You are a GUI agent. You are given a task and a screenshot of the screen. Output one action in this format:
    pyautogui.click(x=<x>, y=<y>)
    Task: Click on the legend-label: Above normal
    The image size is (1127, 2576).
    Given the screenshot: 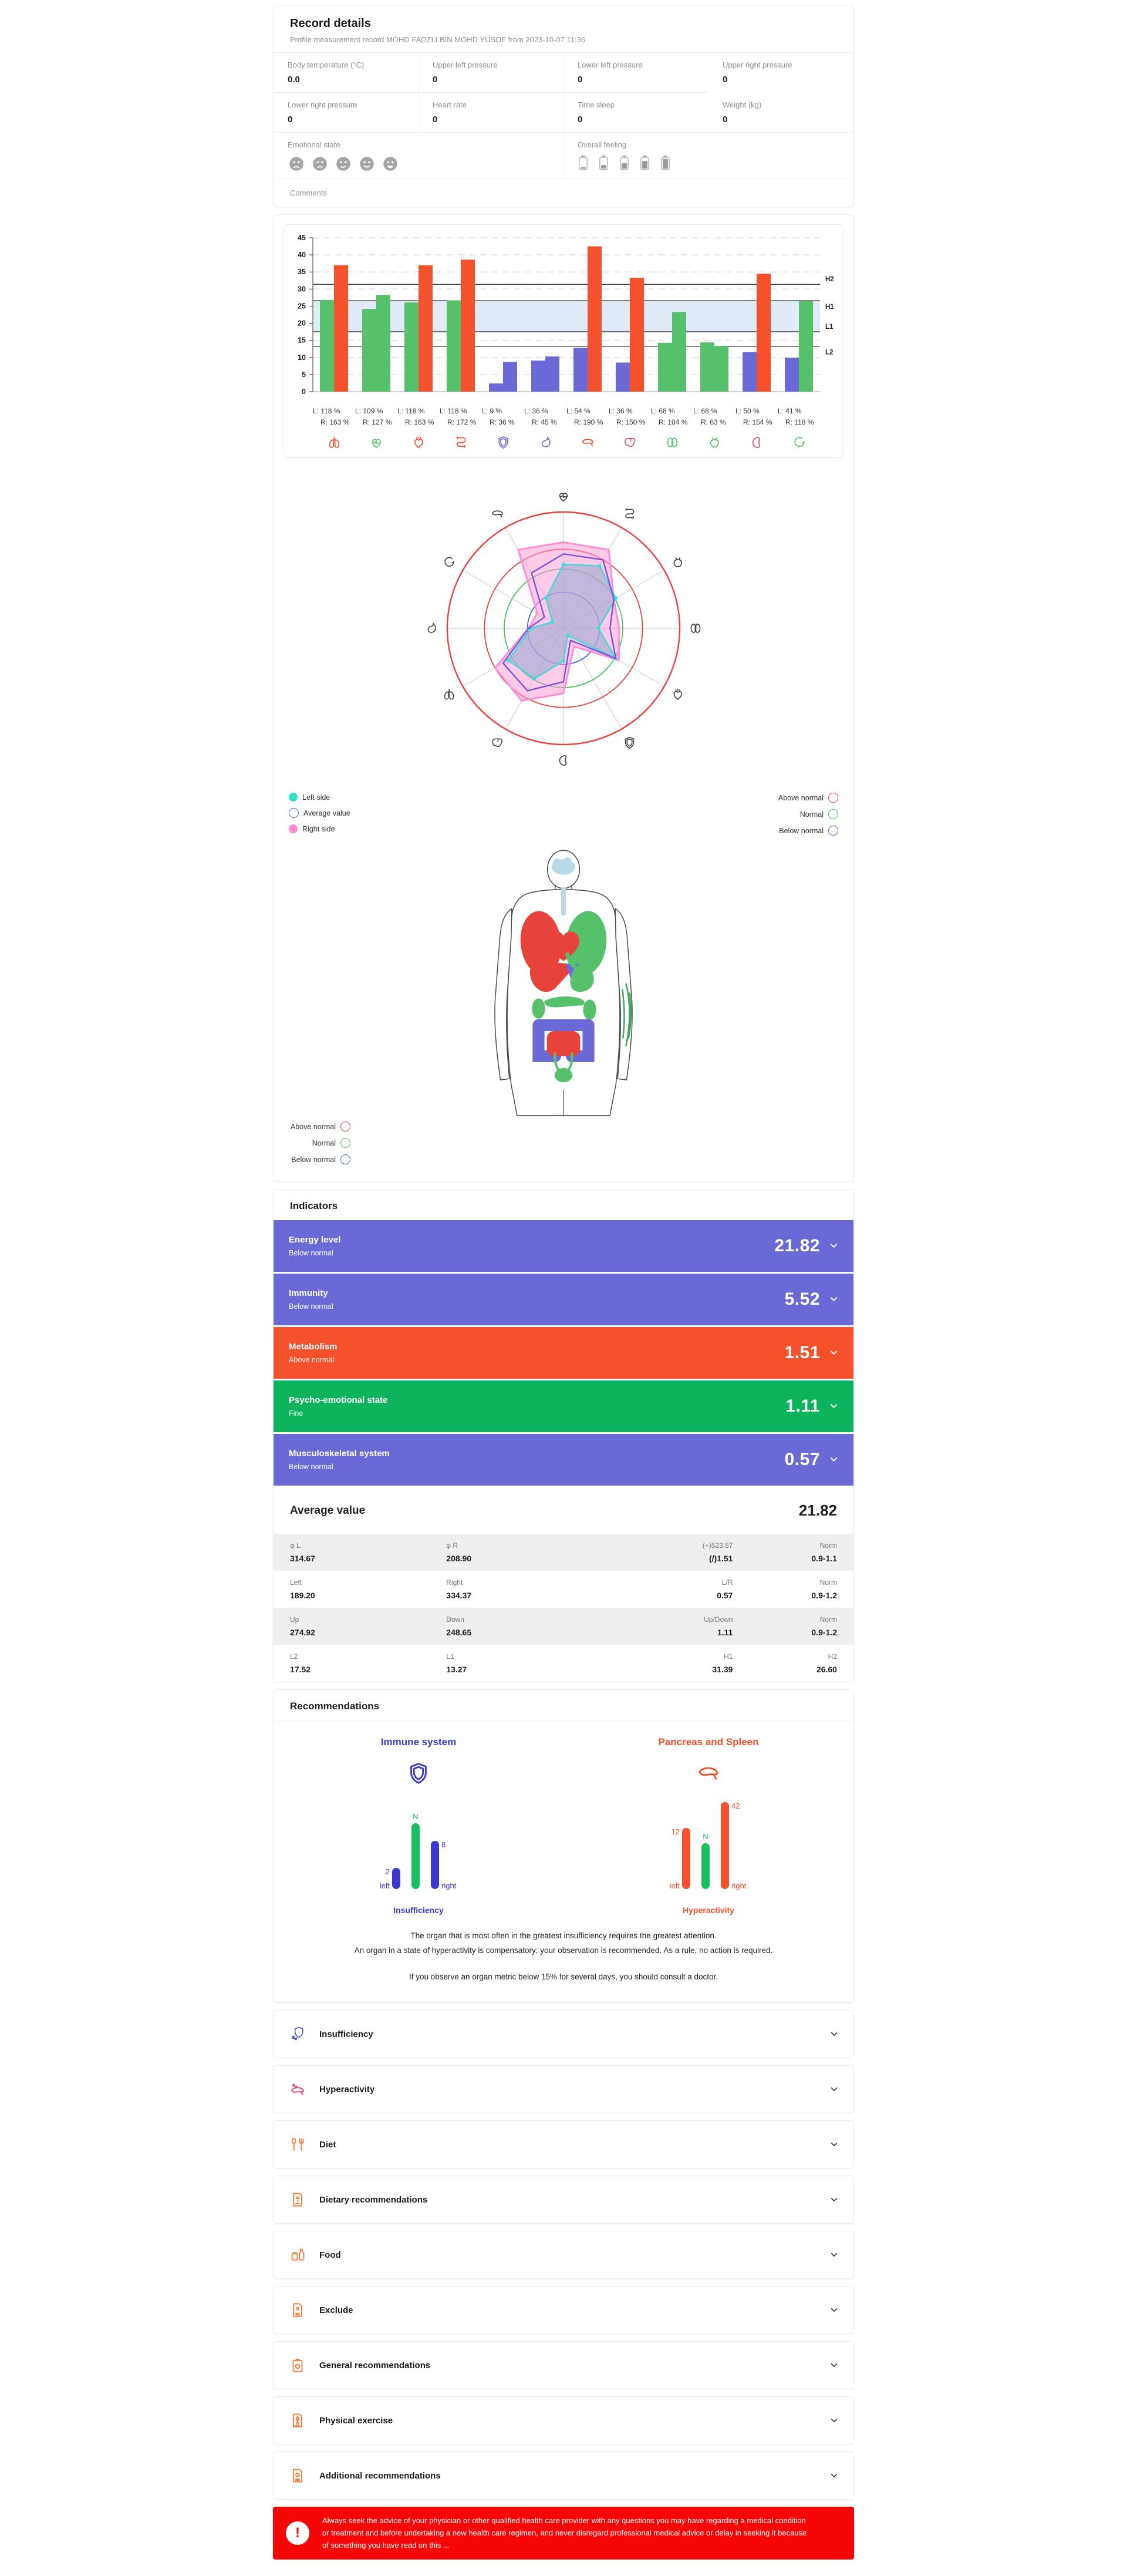 What is the action you would take?
    pyautogui.click(x=313, y=1126)
    